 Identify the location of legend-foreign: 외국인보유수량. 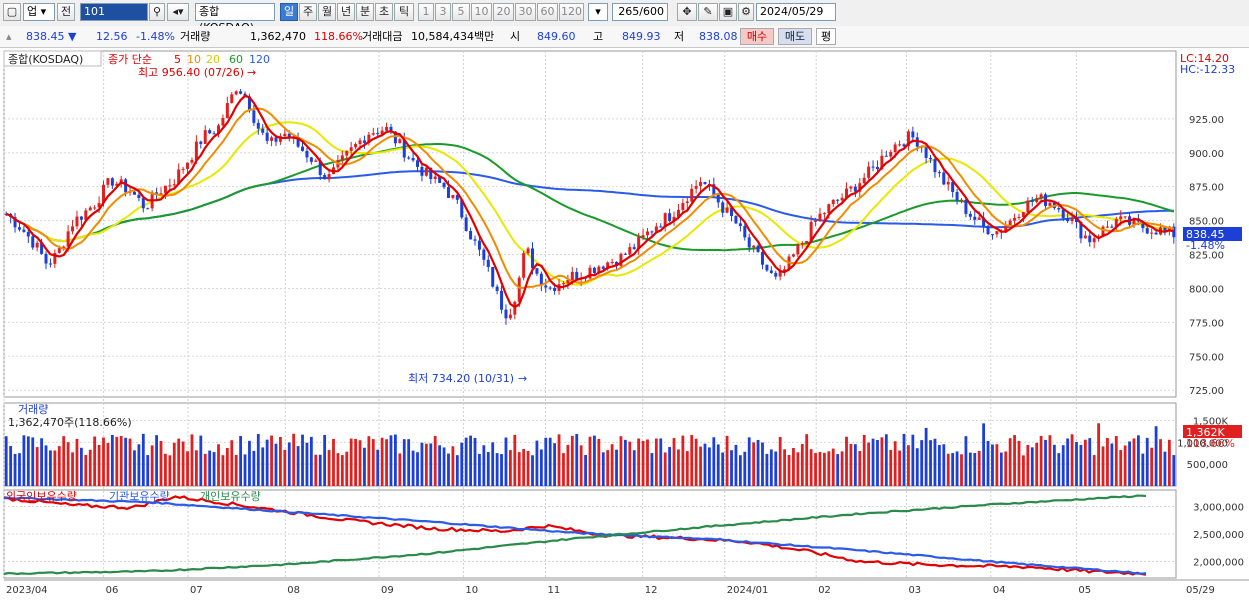
(41, 496).